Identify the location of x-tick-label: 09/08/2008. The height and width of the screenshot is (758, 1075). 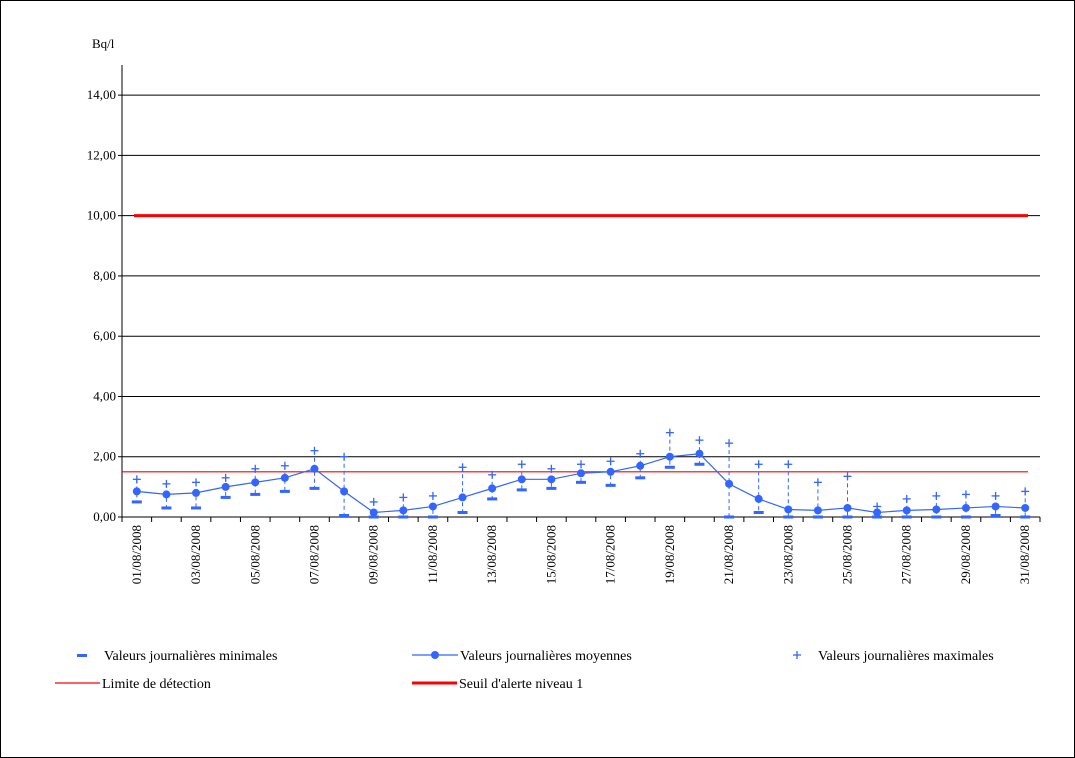
(373, 554).